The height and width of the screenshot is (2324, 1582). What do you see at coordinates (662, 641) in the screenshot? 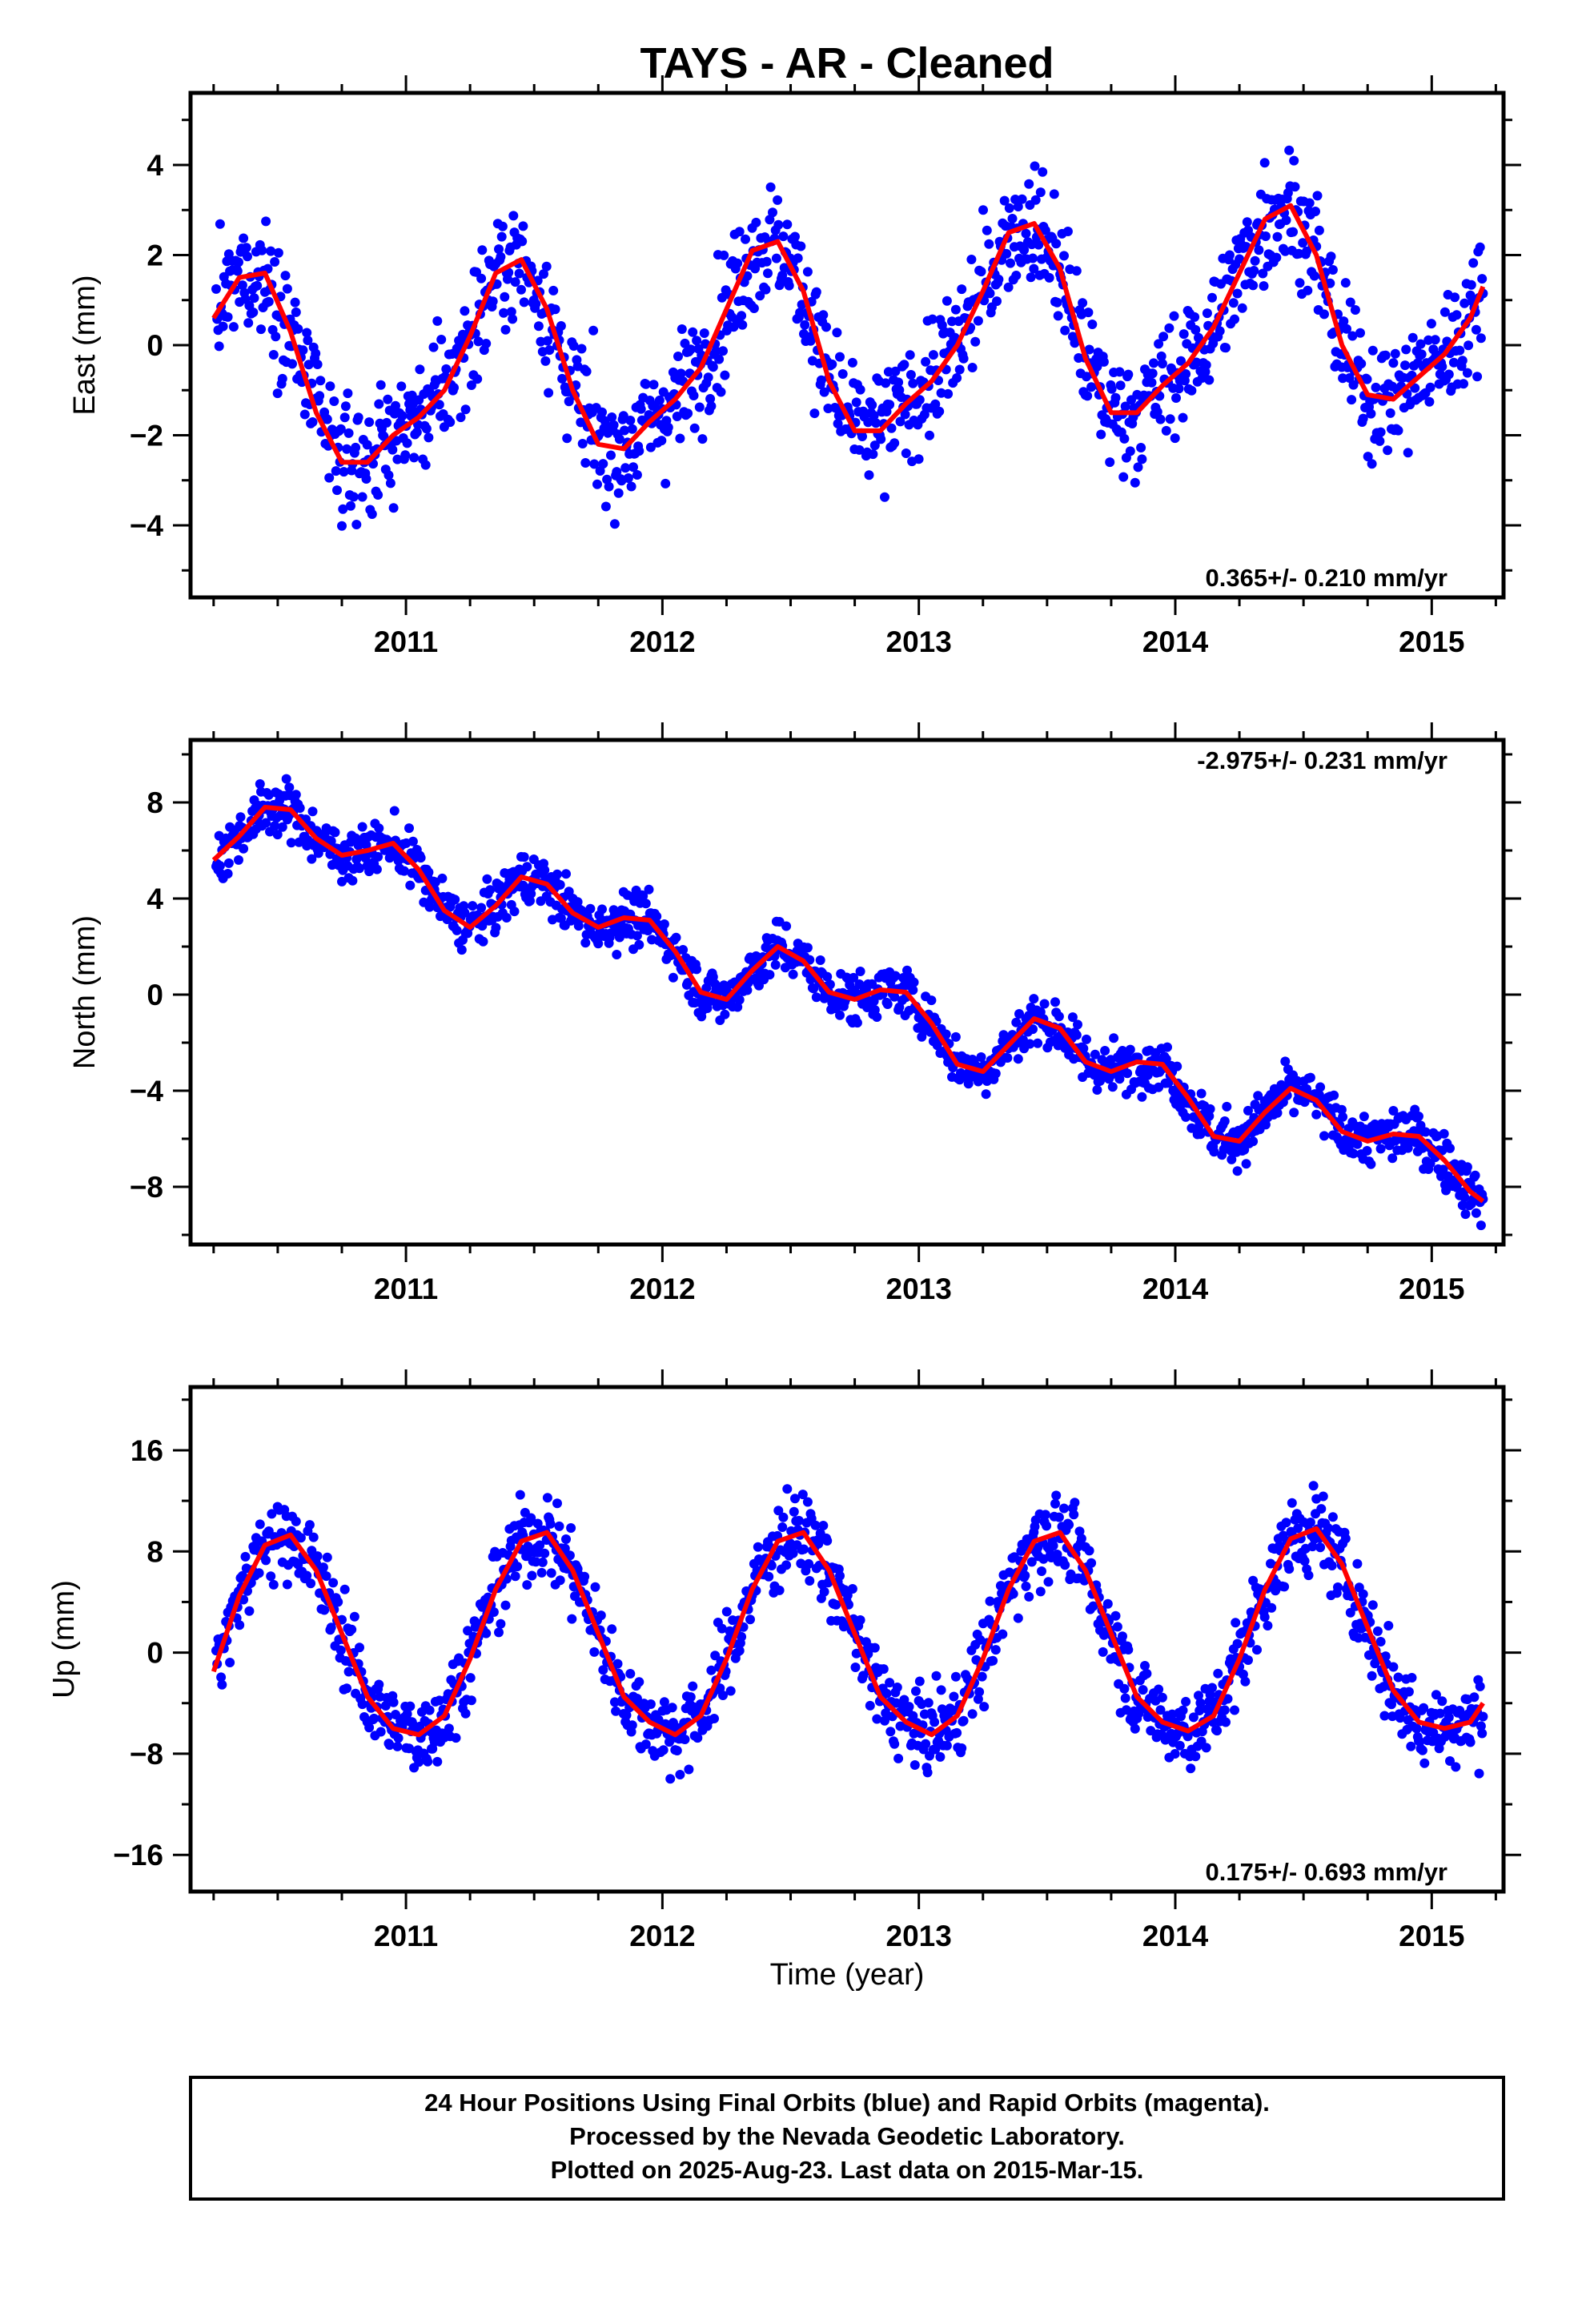
I see `east-x-tick-label: 2012` at bounding box center [662, 641].